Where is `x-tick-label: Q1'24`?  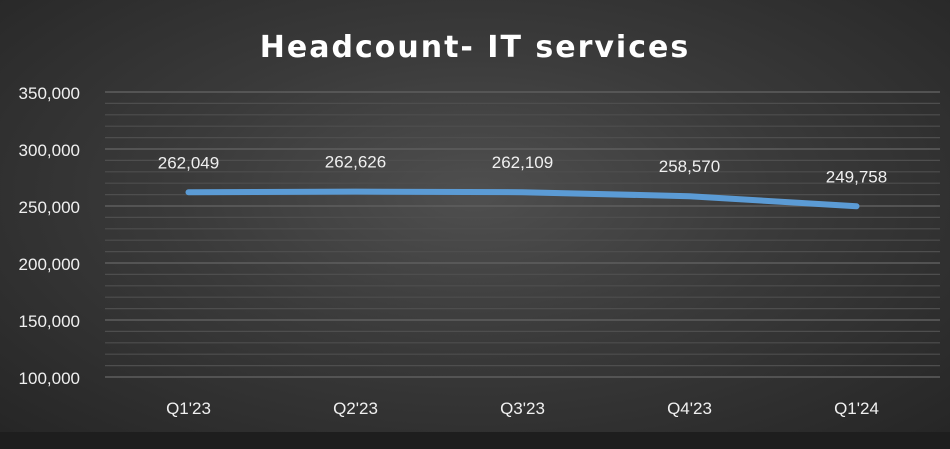 x-tick-label: Q1'24 is located at coordinates (856, 408).